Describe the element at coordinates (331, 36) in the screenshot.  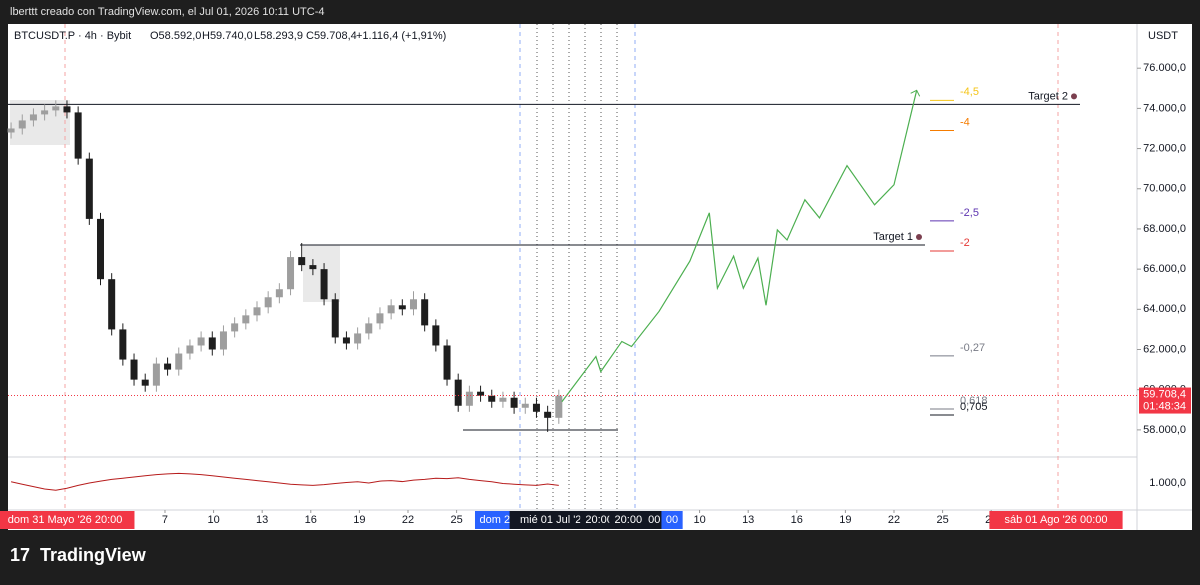
I see `ohlc-value: C59.708,4` at that location.